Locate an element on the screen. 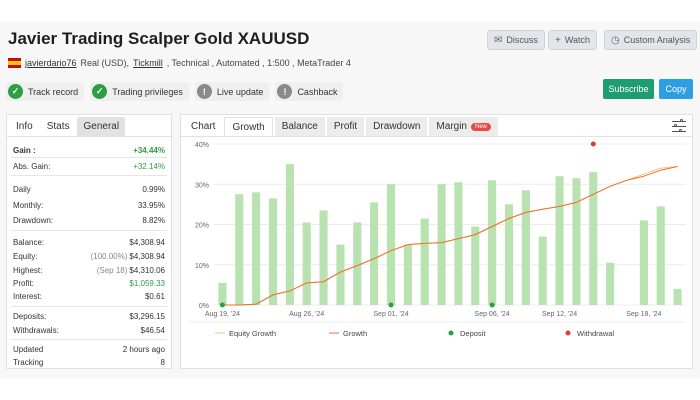 Image resolution: width=700 pixels, height=400 pixels. watch-label: Watch is located at coordinates (577, 40).